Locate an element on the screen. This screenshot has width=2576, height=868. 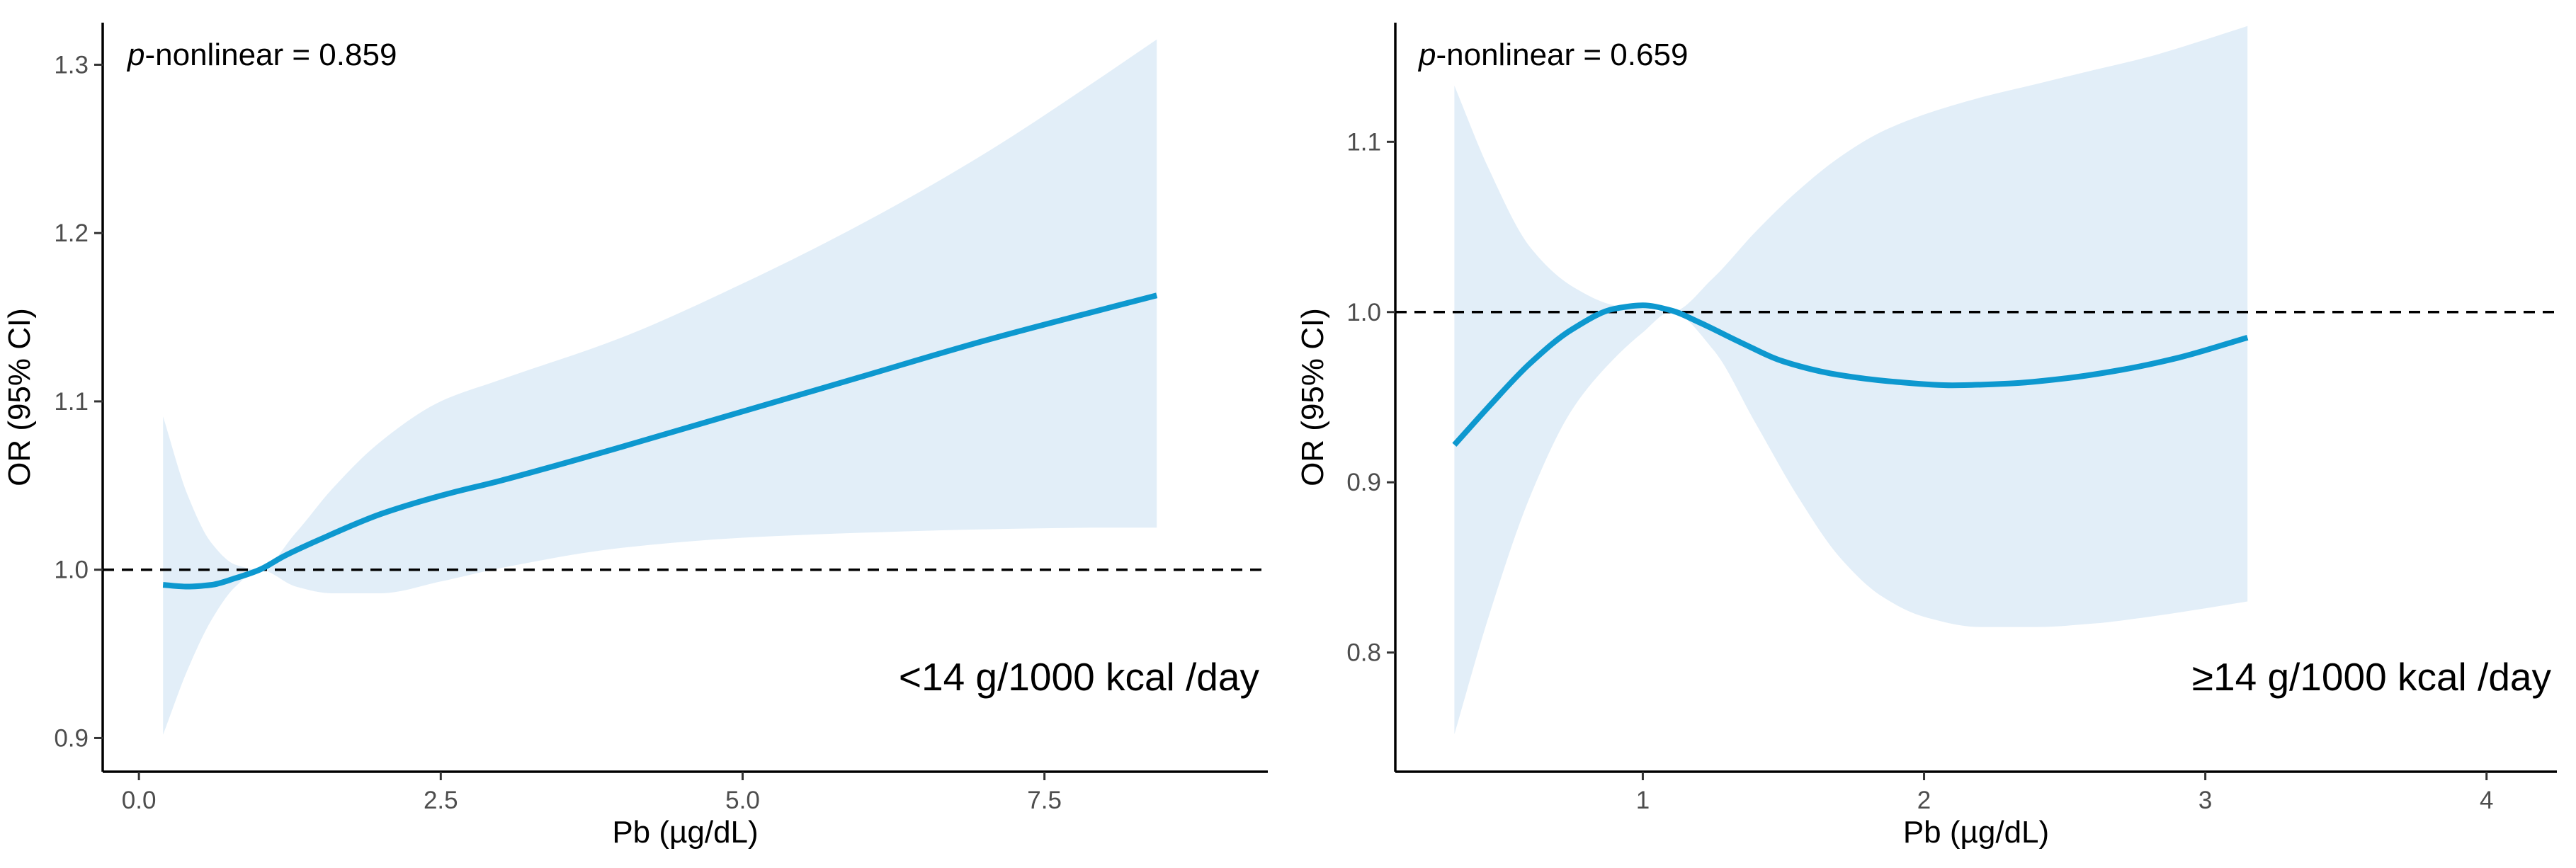
p-nonlinear-annotation: p-nonlinear = 0.659 is located at coordinates (1552, 55).